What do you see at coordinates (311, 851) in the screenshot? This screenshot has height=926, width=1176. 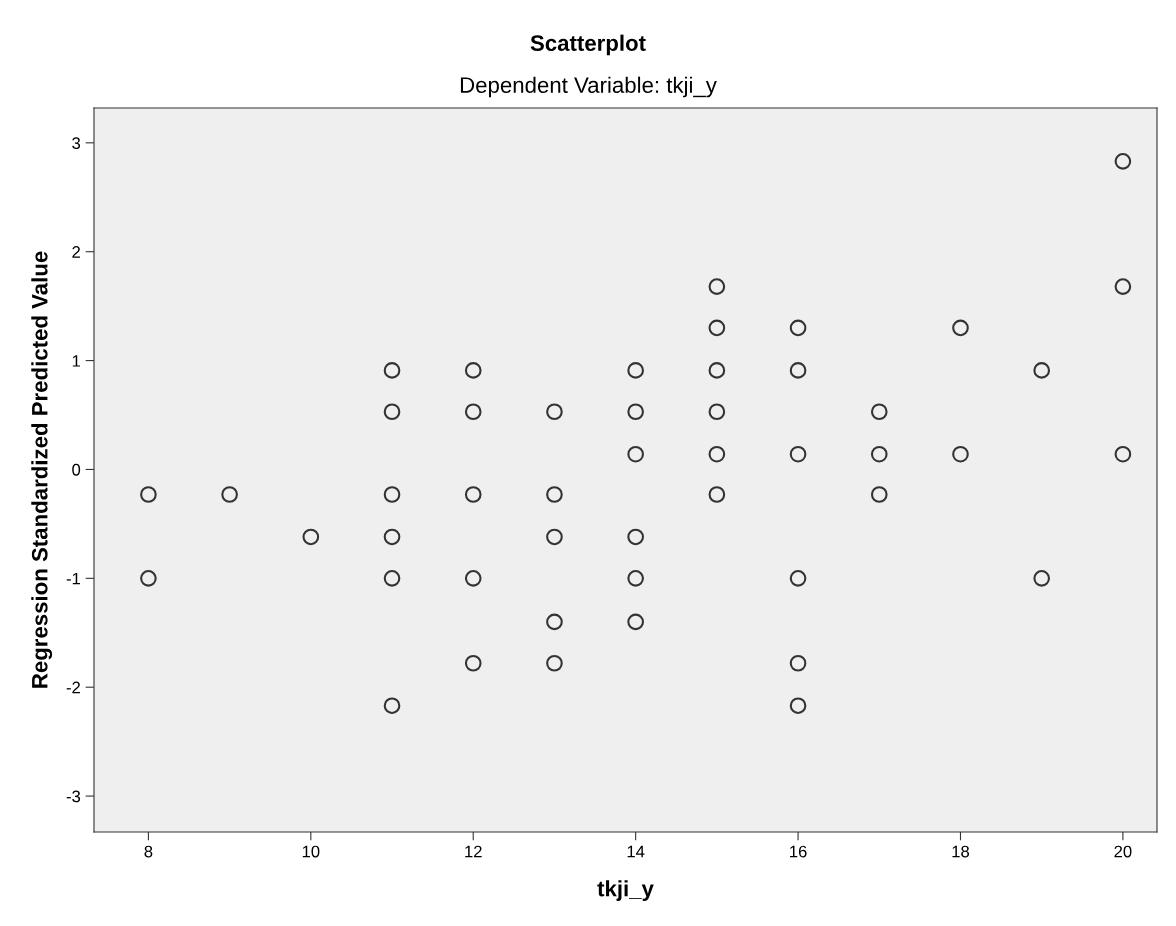 I see `x-tick-label: 10` at bounding box center [311, 851].